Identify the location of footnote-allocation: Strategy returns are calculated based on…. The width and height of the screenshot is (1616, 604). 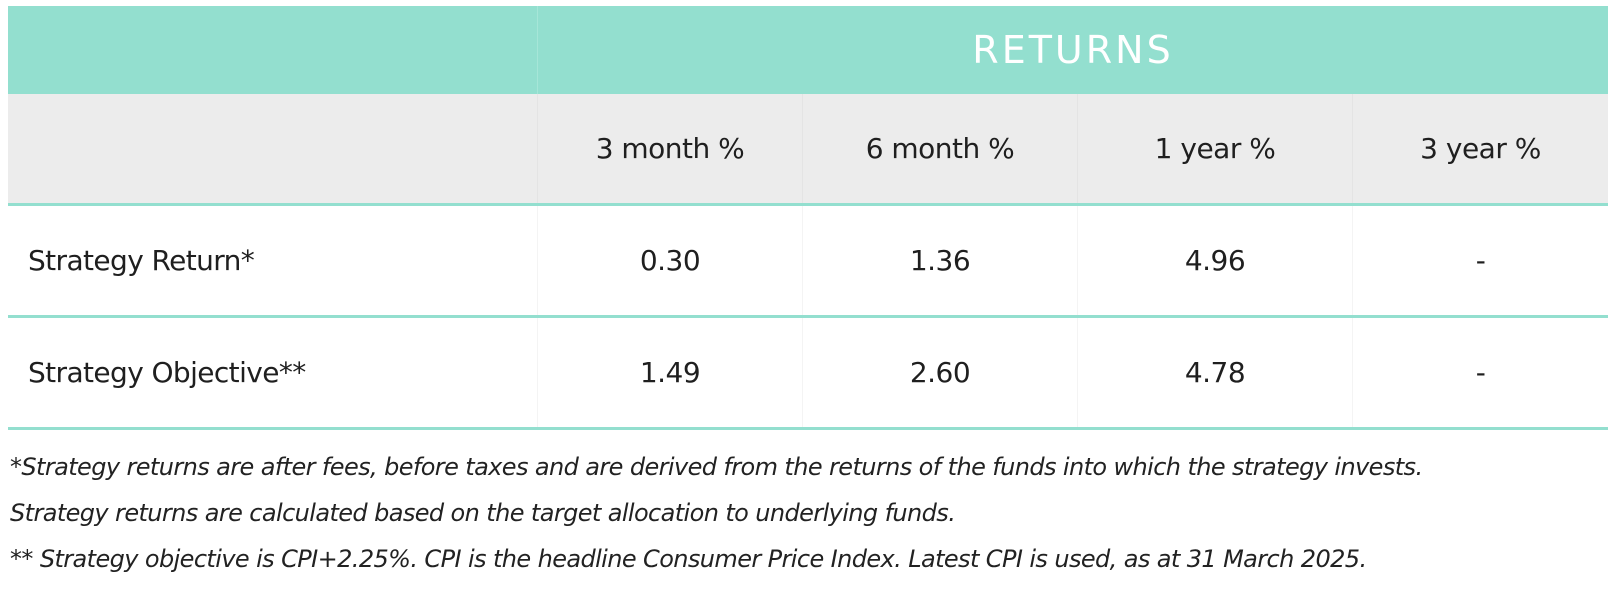
(483, 513).